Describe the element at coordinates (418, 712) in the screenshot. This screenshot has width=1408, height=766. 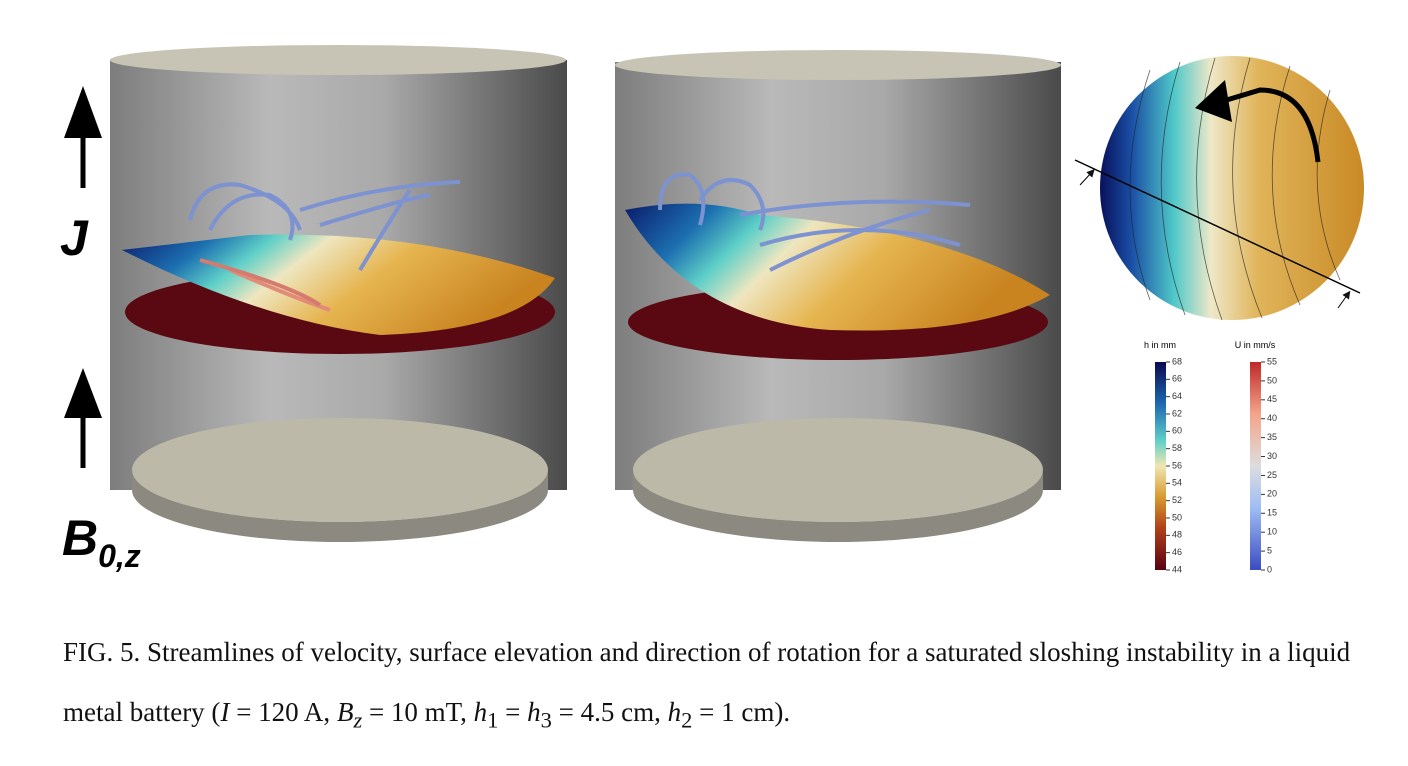
I see `caption-part: = 10 mT,` at that location.